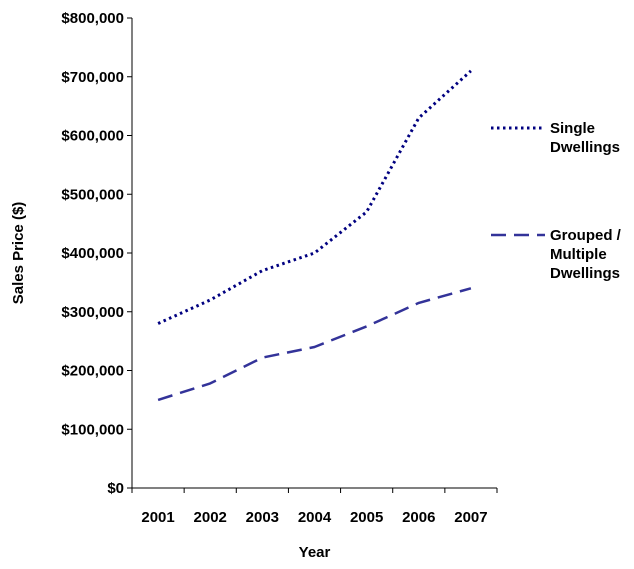  I want to click on legend-label-1: Single Dwellings, so click(585, 138).